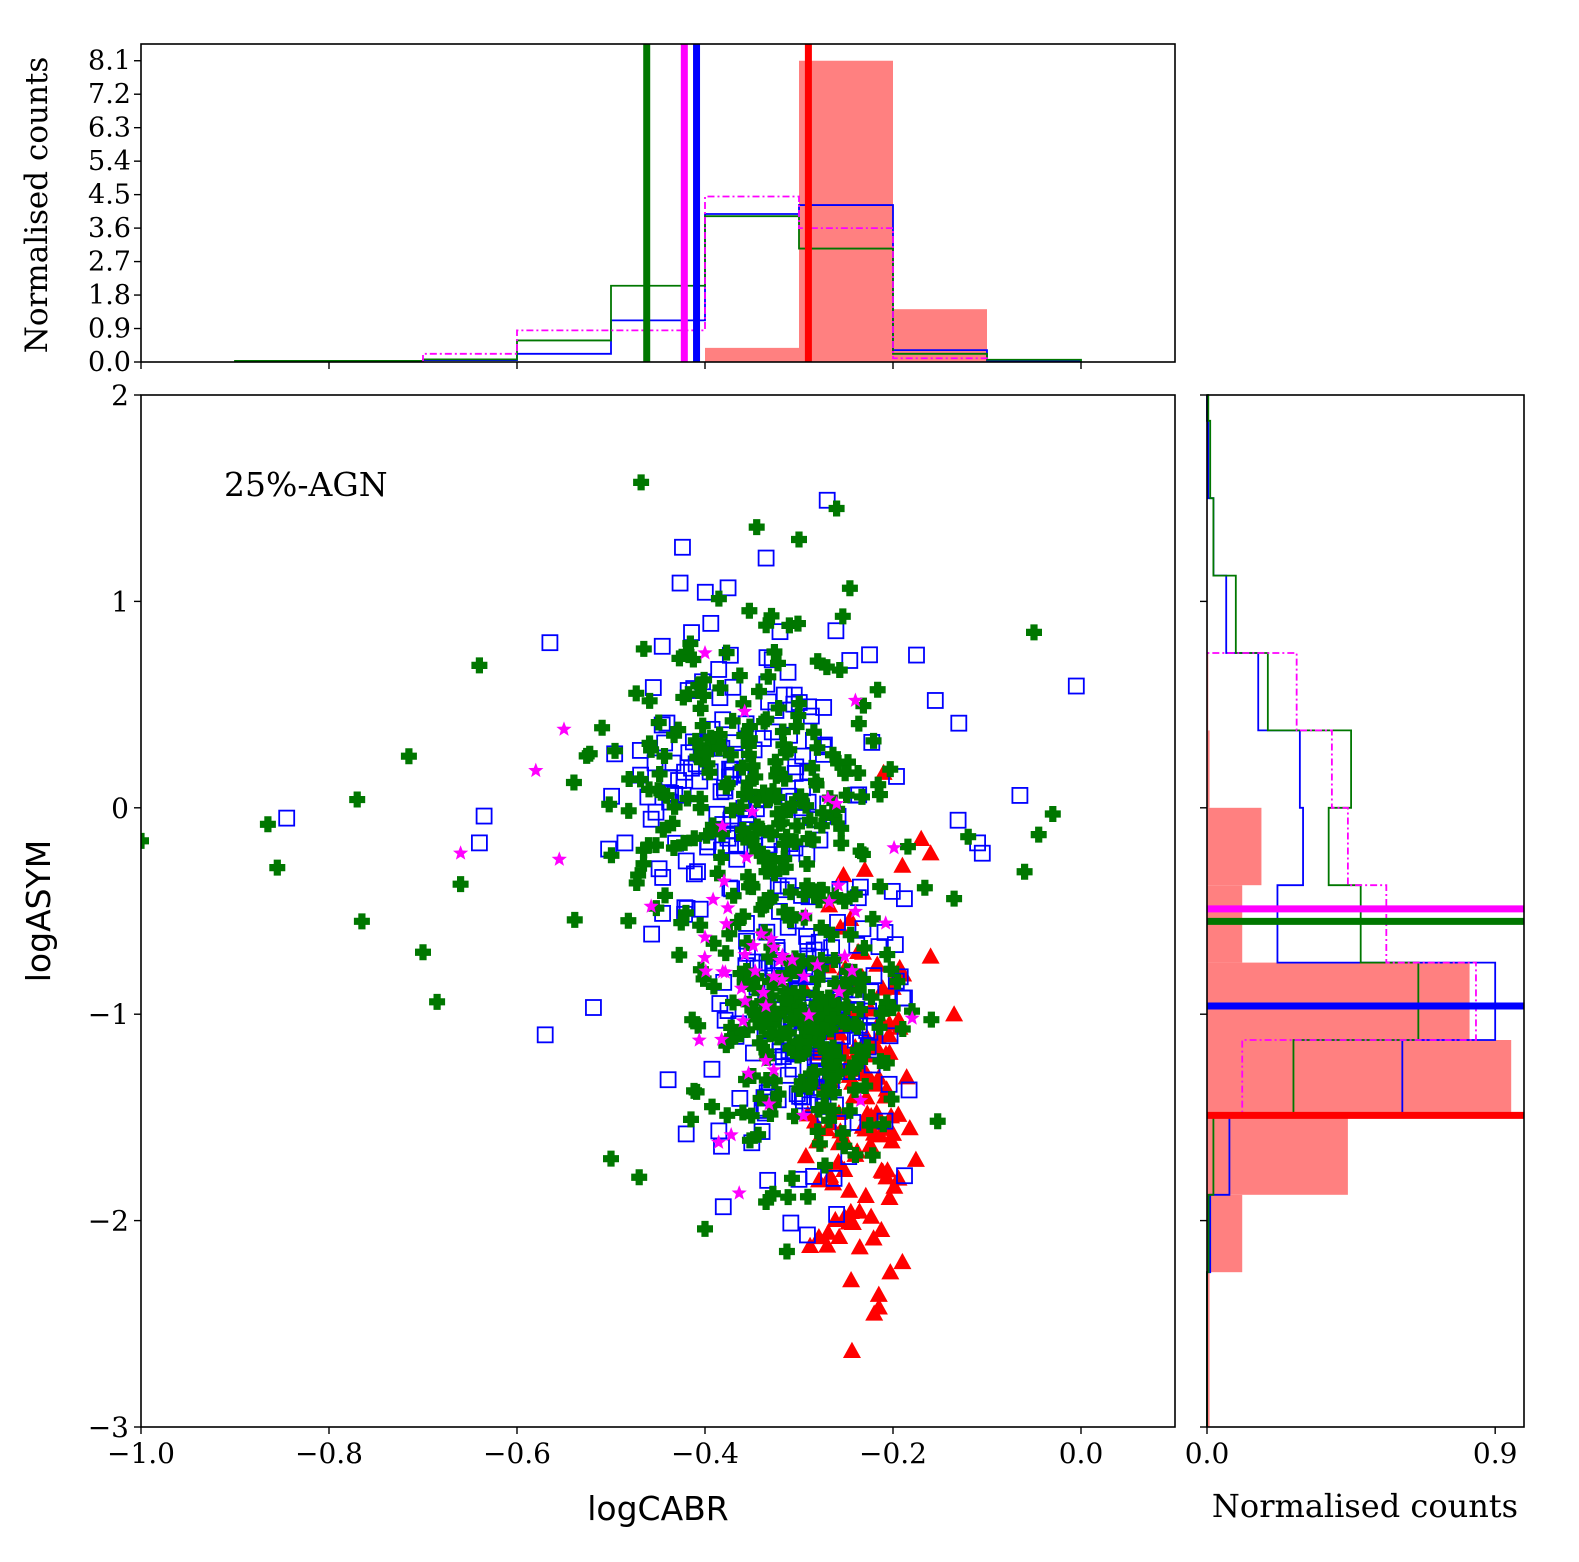  I want to click on scatter-ytick-label: 1, so click(120, 601).